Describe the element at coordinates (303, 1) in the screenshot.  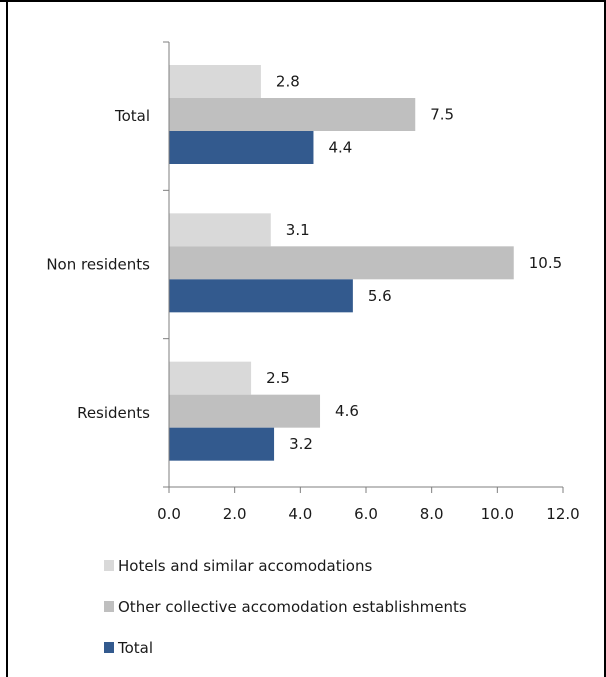
I see `frame-top-border` at that location.